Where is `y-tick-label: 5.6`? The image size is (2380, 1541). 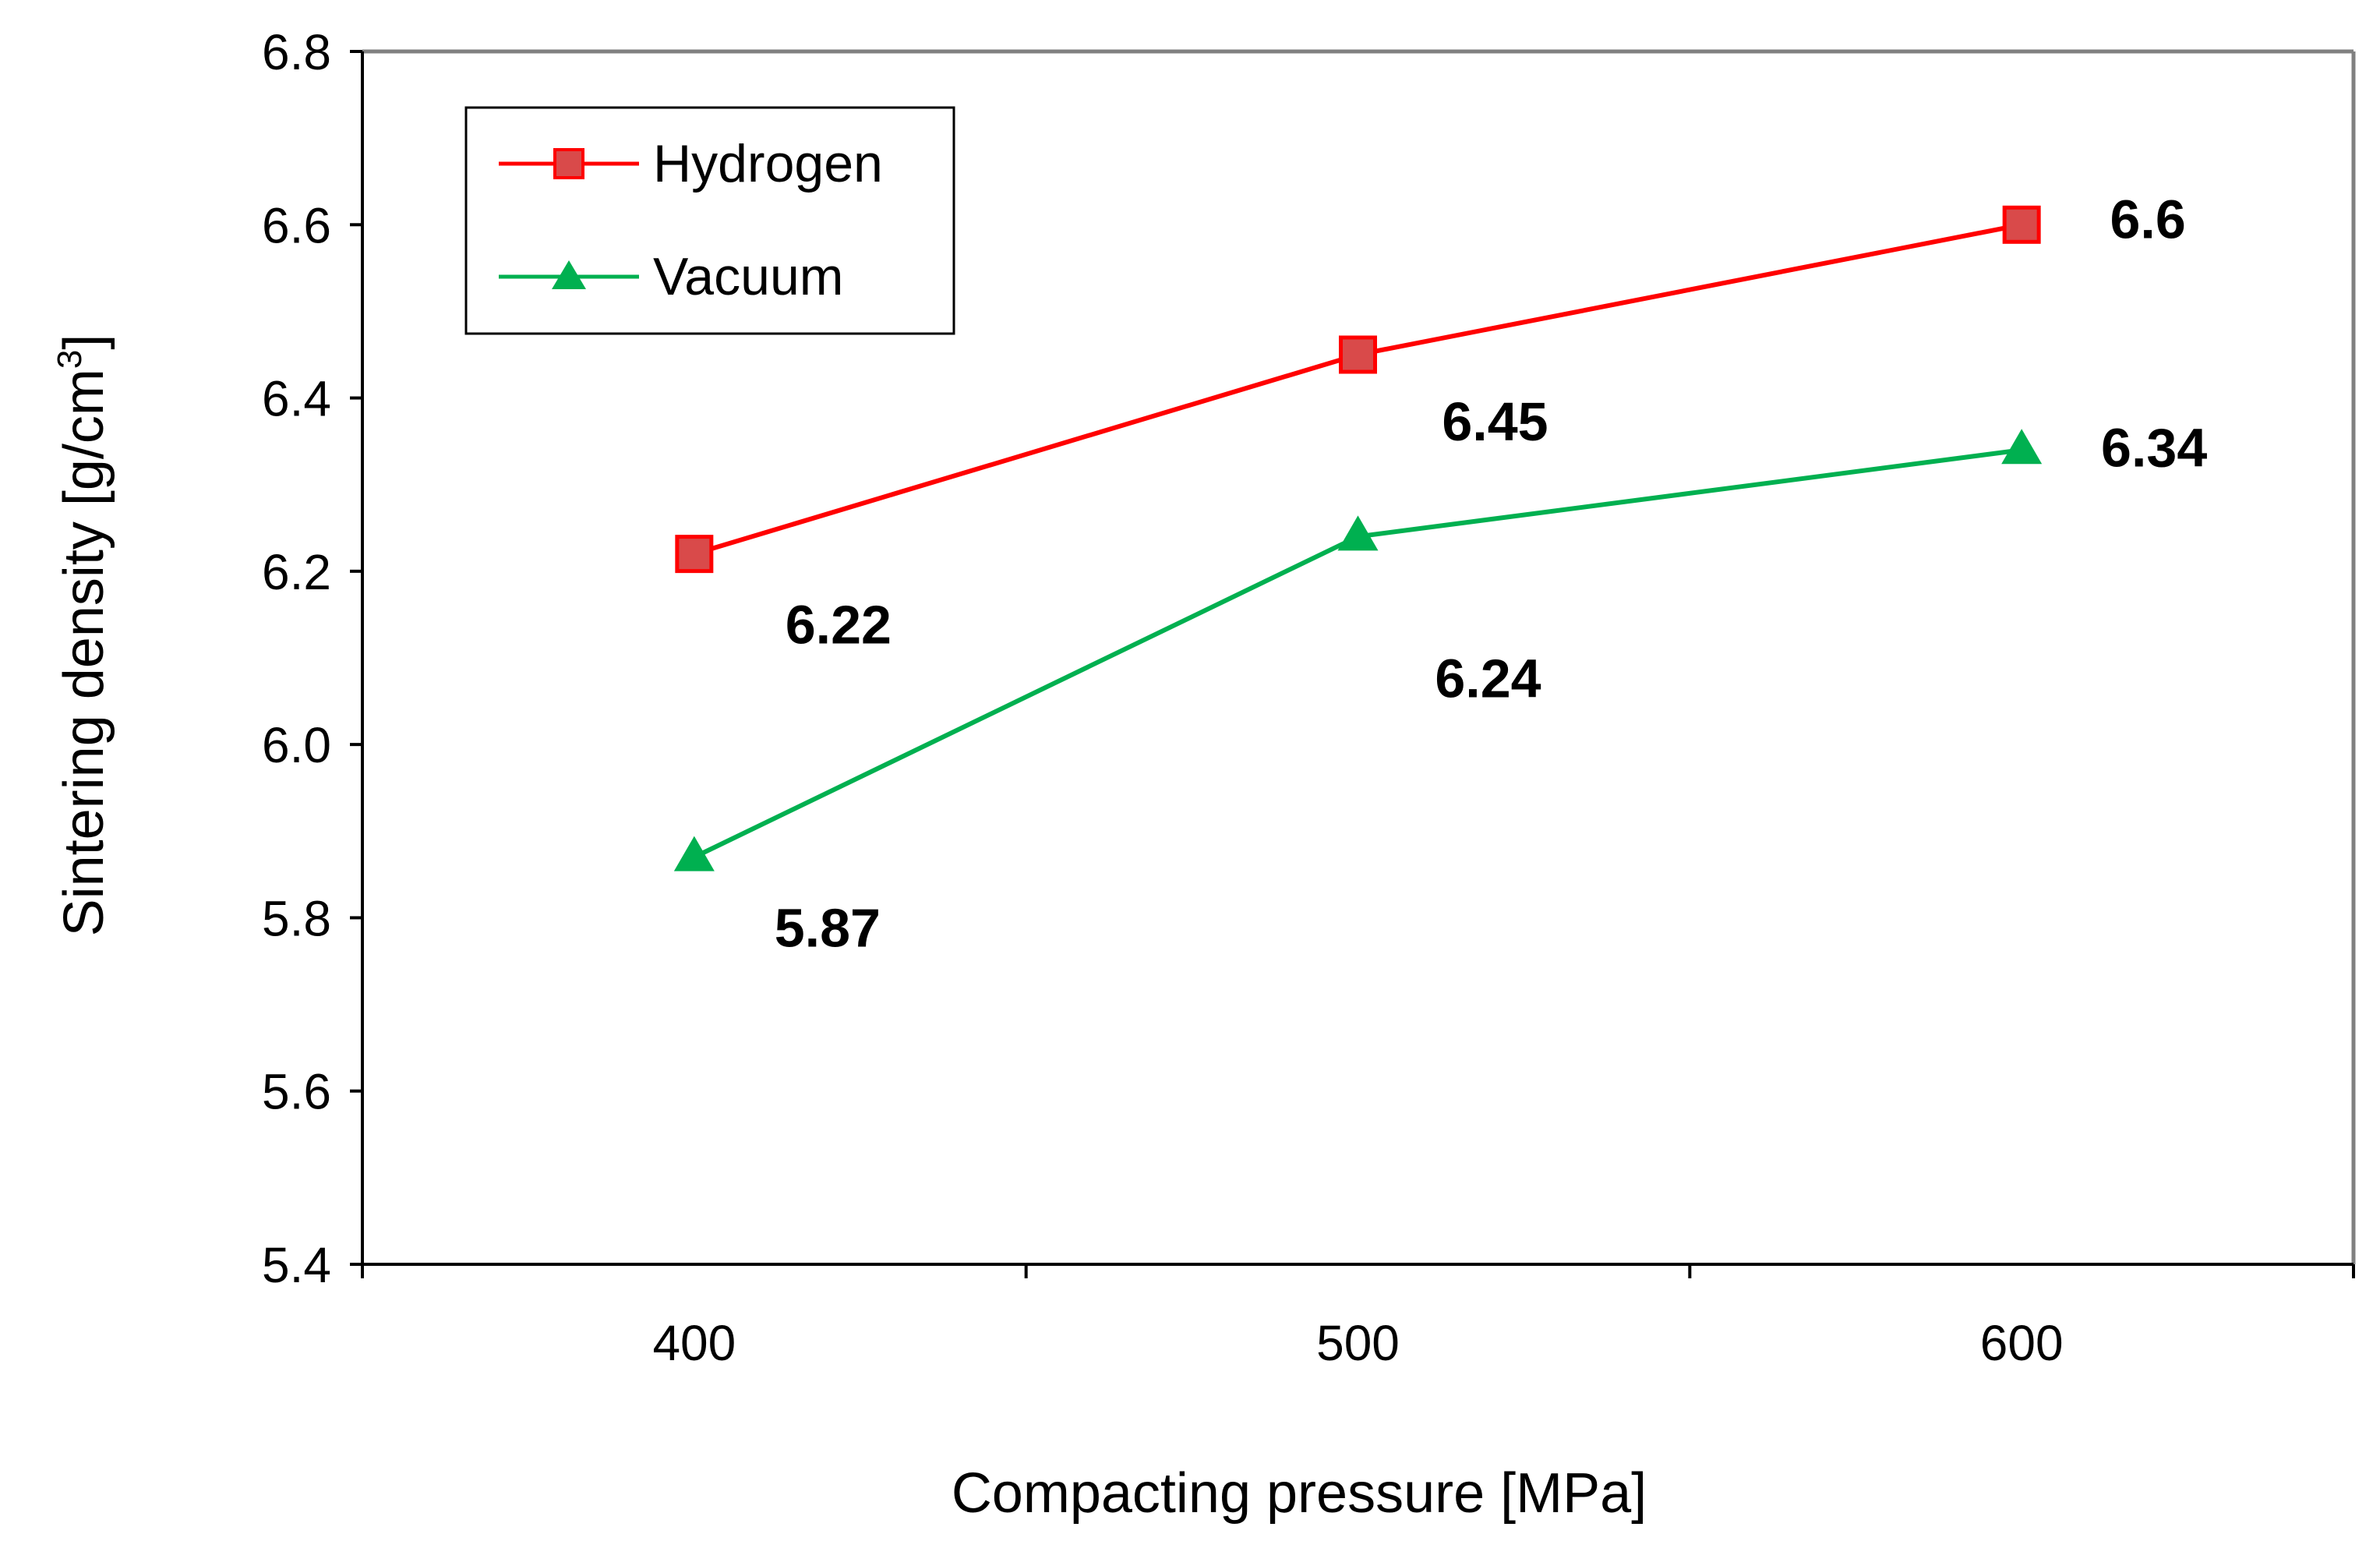 y-tick-label: 5.6 is located at coordinates (297, 1092).